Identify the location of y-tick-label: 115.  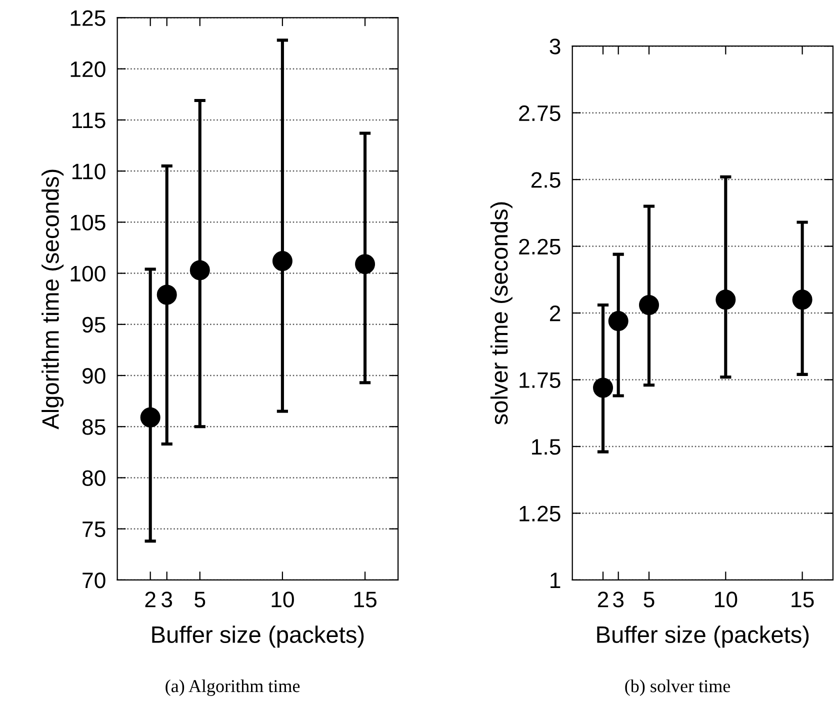
(89, 120).